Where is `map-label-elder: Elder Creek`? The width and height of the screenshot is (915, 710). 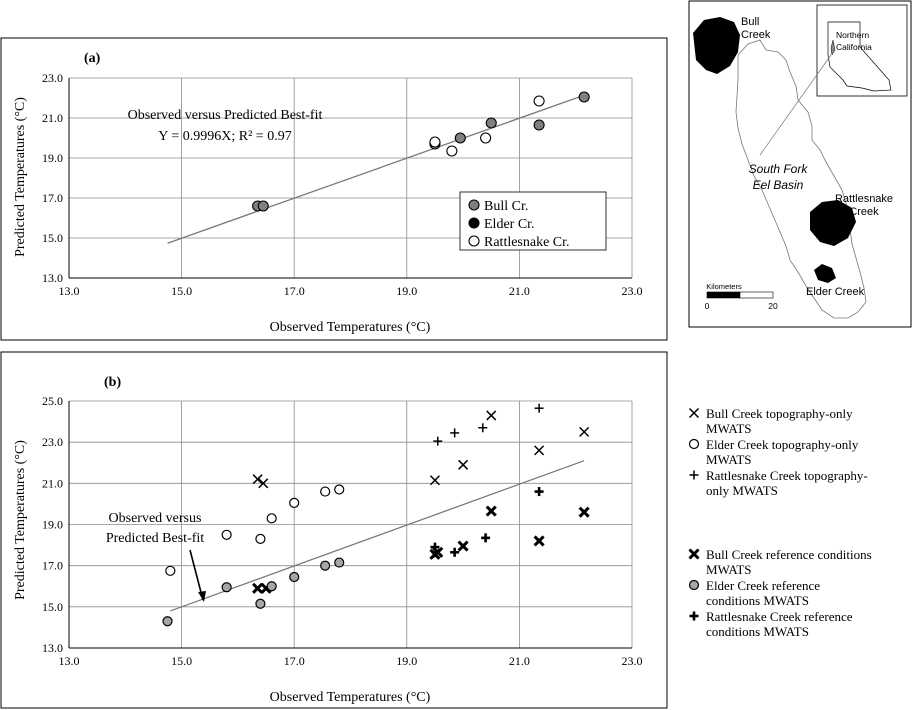
map-label-elder: Elder Creek is located at coordinates (835, 292).